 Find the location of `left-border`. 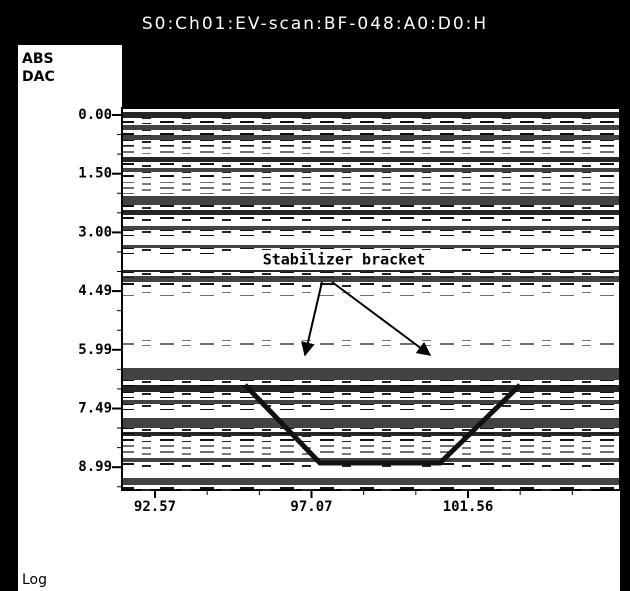

left-border is located at coordinates (9, 295).